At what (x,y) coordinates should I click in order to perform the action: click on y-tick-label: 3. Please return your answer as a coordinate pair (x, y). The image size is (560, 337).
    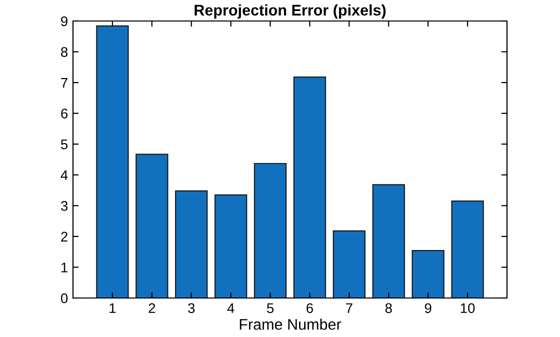
    Looking at the image, I should click on (64, 206).